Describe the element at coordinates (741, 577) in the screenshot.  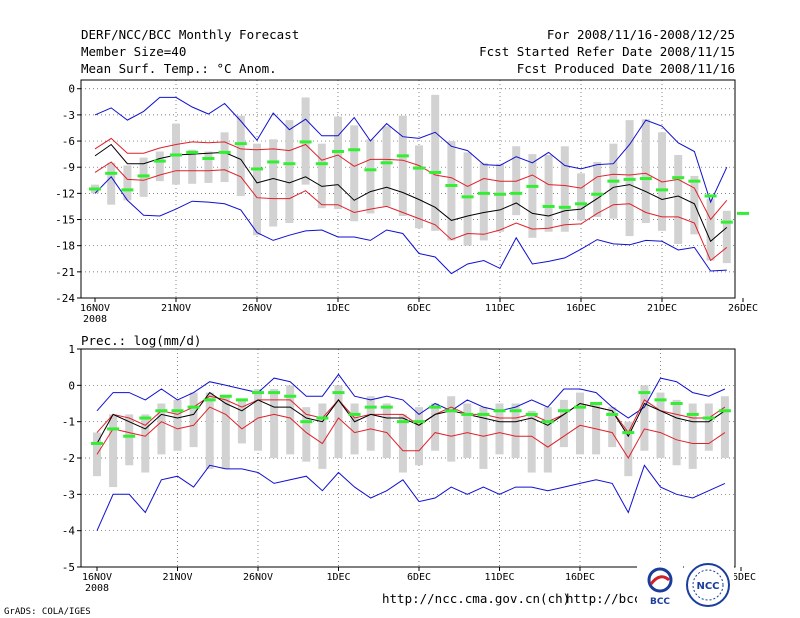
I see `xtick-label: 26DEC` at that location.